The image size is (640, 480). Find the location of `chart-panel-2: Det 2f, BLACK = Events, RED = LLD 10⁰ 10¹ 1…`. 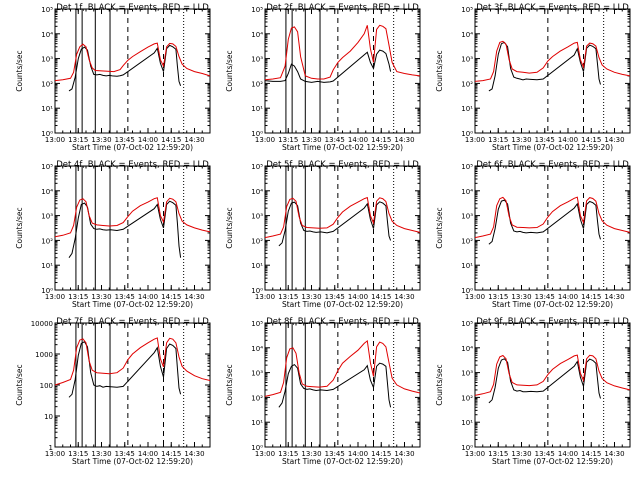

chart-panel-2: Det 2f, BLACK = Events, RED = LLD 10⁰ 10¹ 1… is located at coordinates (323, 77).